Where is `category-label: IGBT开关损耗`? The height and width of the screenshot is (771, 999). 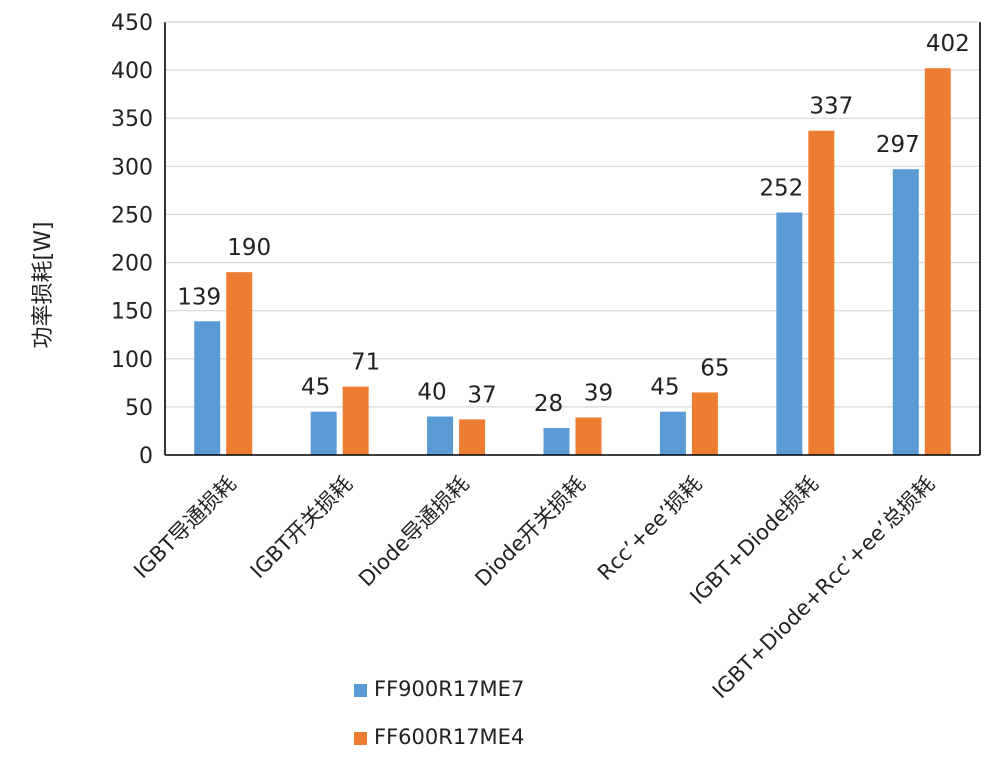 category-label: IGBT开关损耗 is located at coordinates (302, 528).